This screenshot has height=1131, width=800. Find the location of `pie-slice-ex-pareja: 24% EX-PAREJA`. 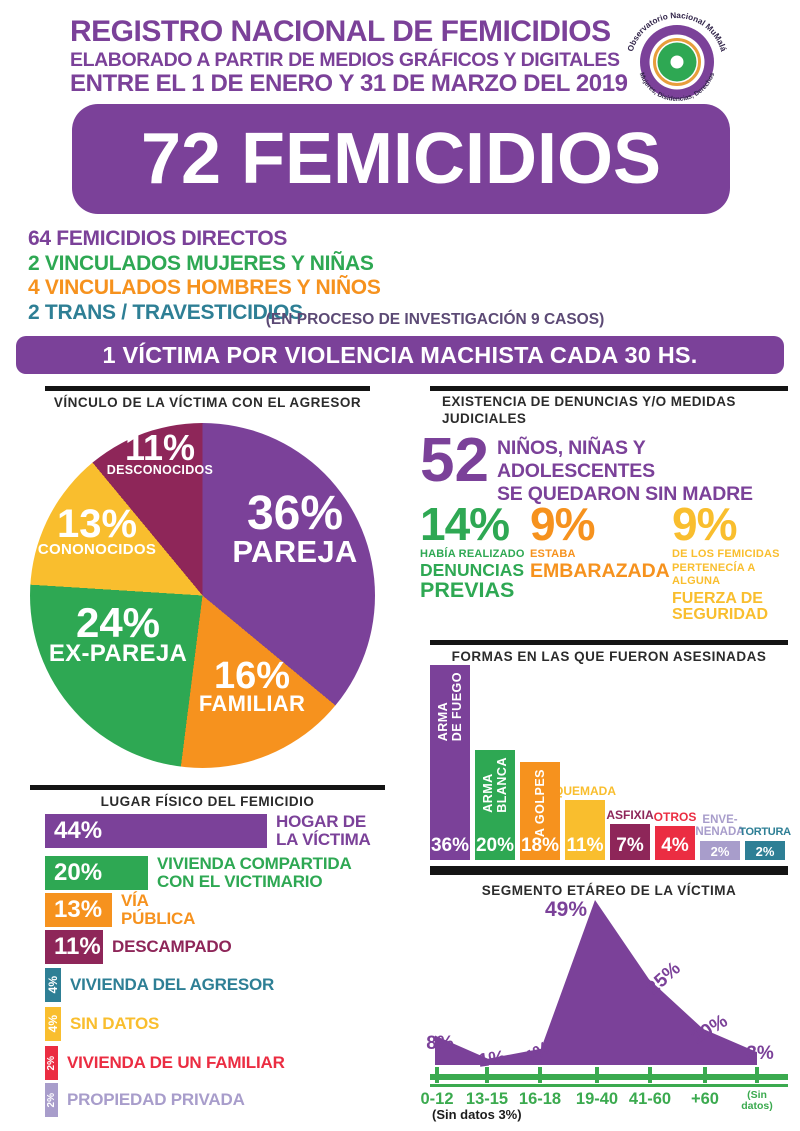

pie-slice-ex-pareja: 24% EX-PAREJA is located at coordinates (118, 633).